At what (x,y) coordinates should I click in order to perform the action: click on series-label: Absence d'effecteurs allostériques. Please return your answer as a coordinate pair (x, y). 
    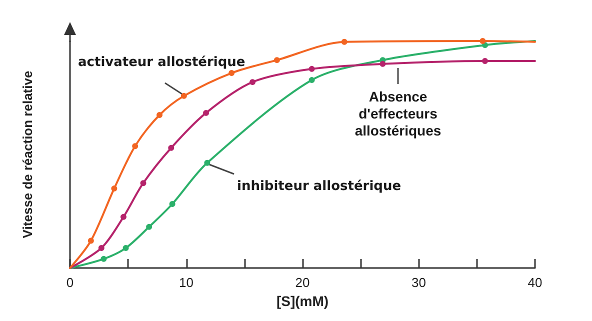
    Looking at the image, I should click on (398, 113).